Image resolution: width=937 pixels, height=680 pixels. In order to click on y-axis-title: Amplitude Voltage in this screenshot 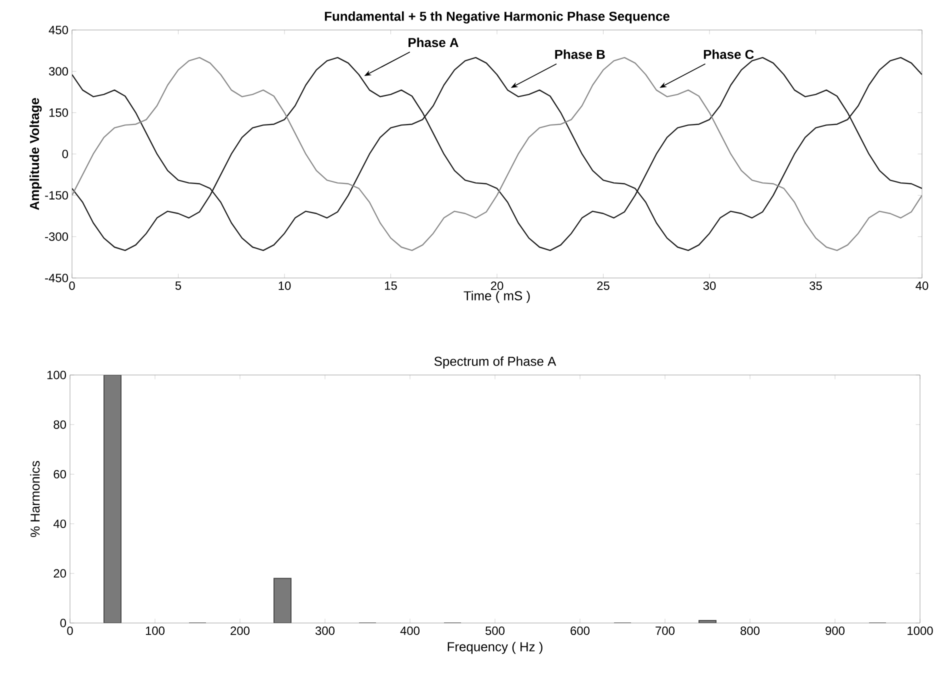, I will do `click(36, 154)`.